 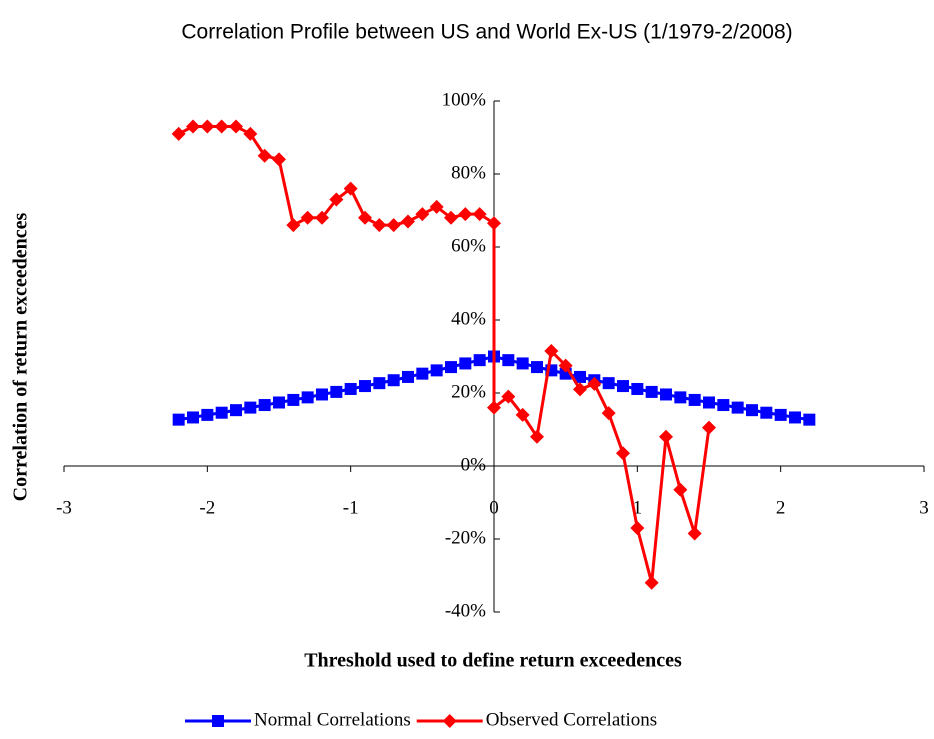 I want to click on y-tick-label: 0%, so click(x=474, y=464).